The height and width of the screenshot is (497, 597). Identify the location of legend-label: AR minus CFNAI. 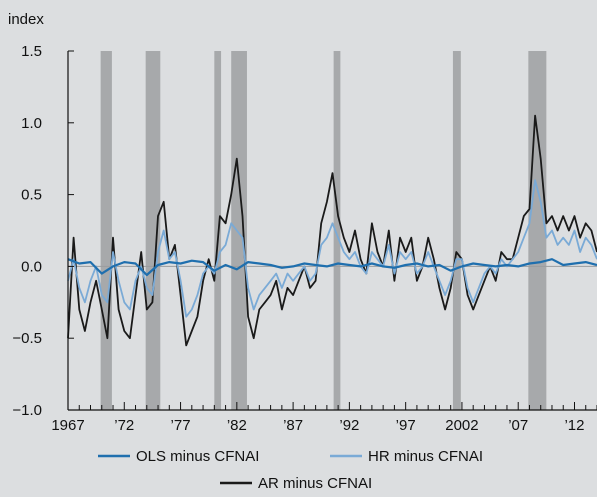
(315, 483).